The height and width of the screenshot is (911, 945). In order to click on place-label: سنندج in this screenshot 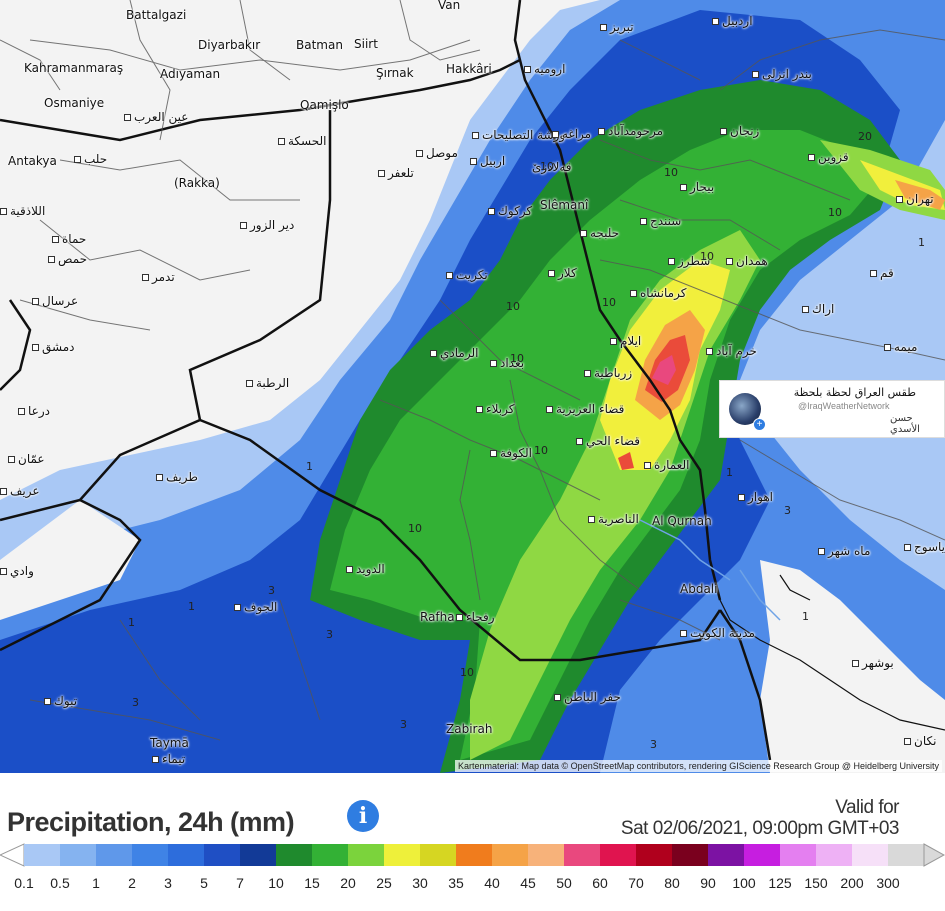, I will do `click(660, 221)`.